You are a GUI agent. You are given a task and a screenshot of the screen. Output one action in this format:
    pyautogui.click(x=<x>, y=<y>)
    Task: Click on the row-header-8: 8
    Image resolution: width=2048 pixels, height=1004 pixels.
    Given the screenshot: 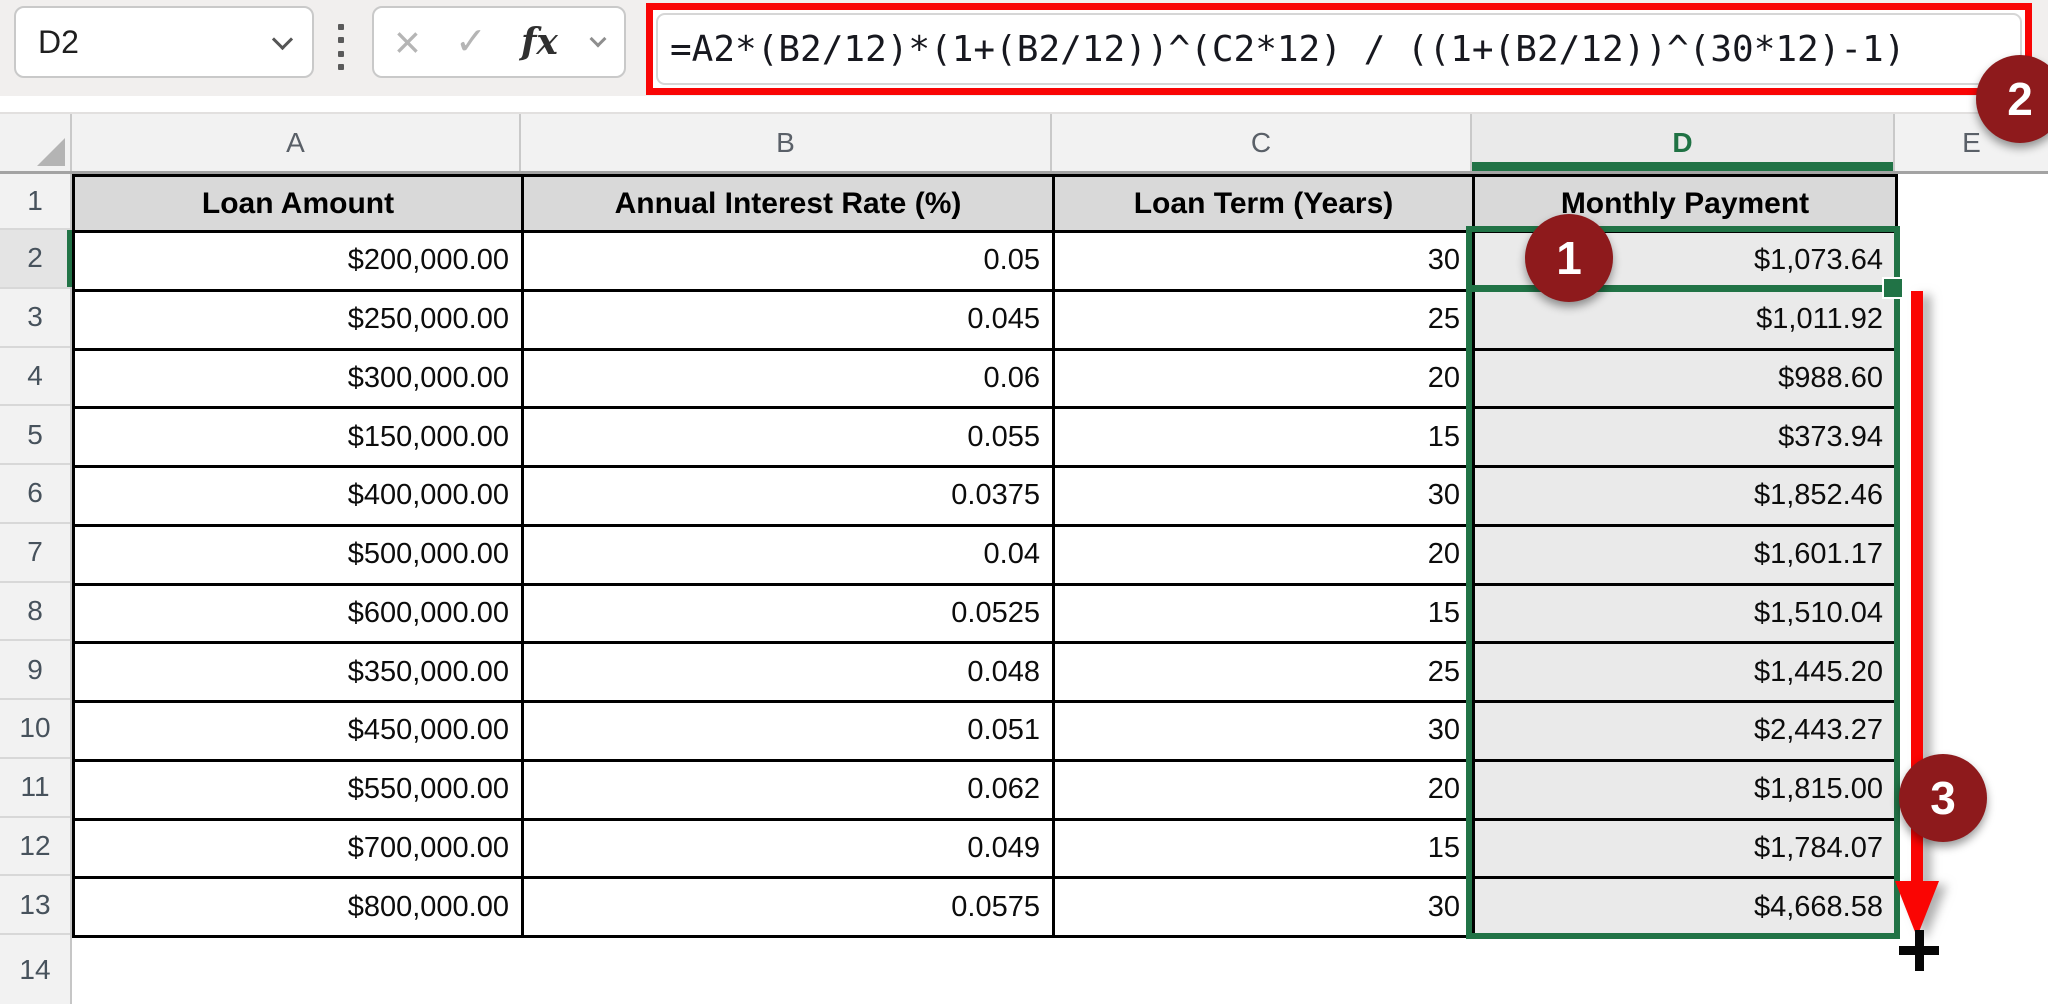 What is the action you would take?
    pyautogui.click(x=35, y=612)
    